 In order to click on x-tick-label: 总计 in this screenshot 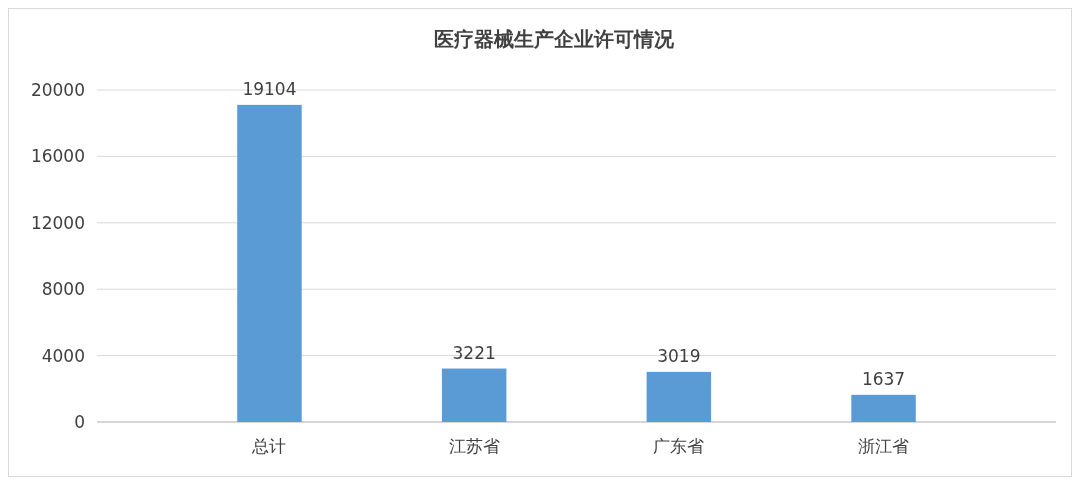, I will do `click(269, 446)`.